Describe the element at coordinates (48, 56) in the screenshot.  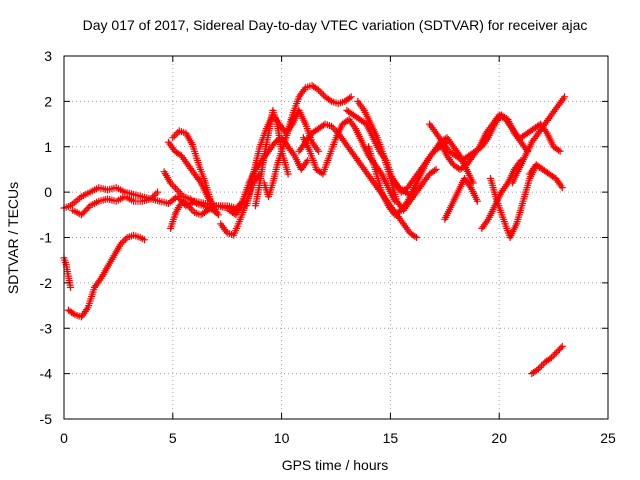
I see `y-tick-label: 3` at that location.